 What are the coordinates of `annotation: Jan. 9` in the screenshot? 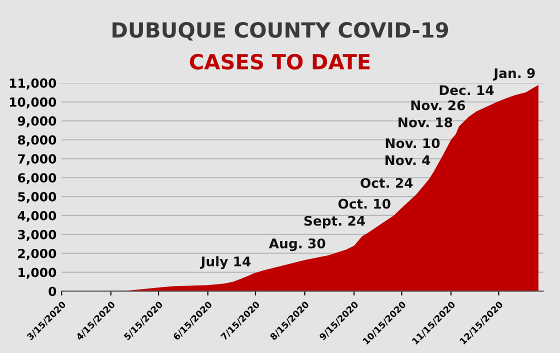 It's located at (513, 74).